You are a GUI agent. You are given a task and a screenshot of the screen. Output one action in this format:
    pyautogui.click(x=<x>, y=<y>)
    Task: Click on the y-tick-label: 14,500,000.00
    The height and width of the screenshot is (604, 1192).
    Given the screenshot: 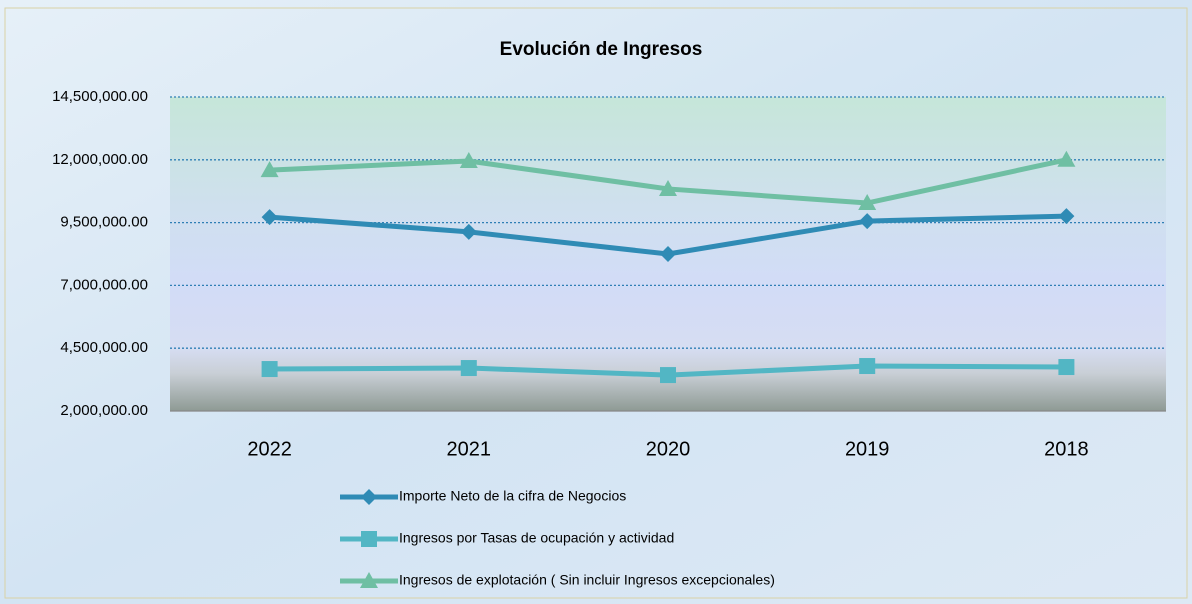 What is the action you would take?
    pyautogui.click(x=100, y=96)
    